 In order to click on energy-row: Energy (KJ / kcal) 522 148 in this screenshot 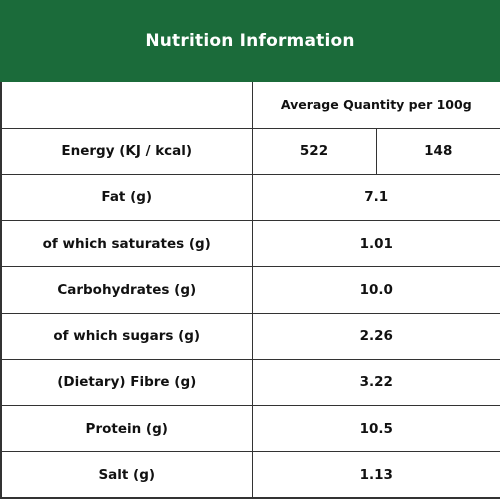, I will do `click(250, 151)`.